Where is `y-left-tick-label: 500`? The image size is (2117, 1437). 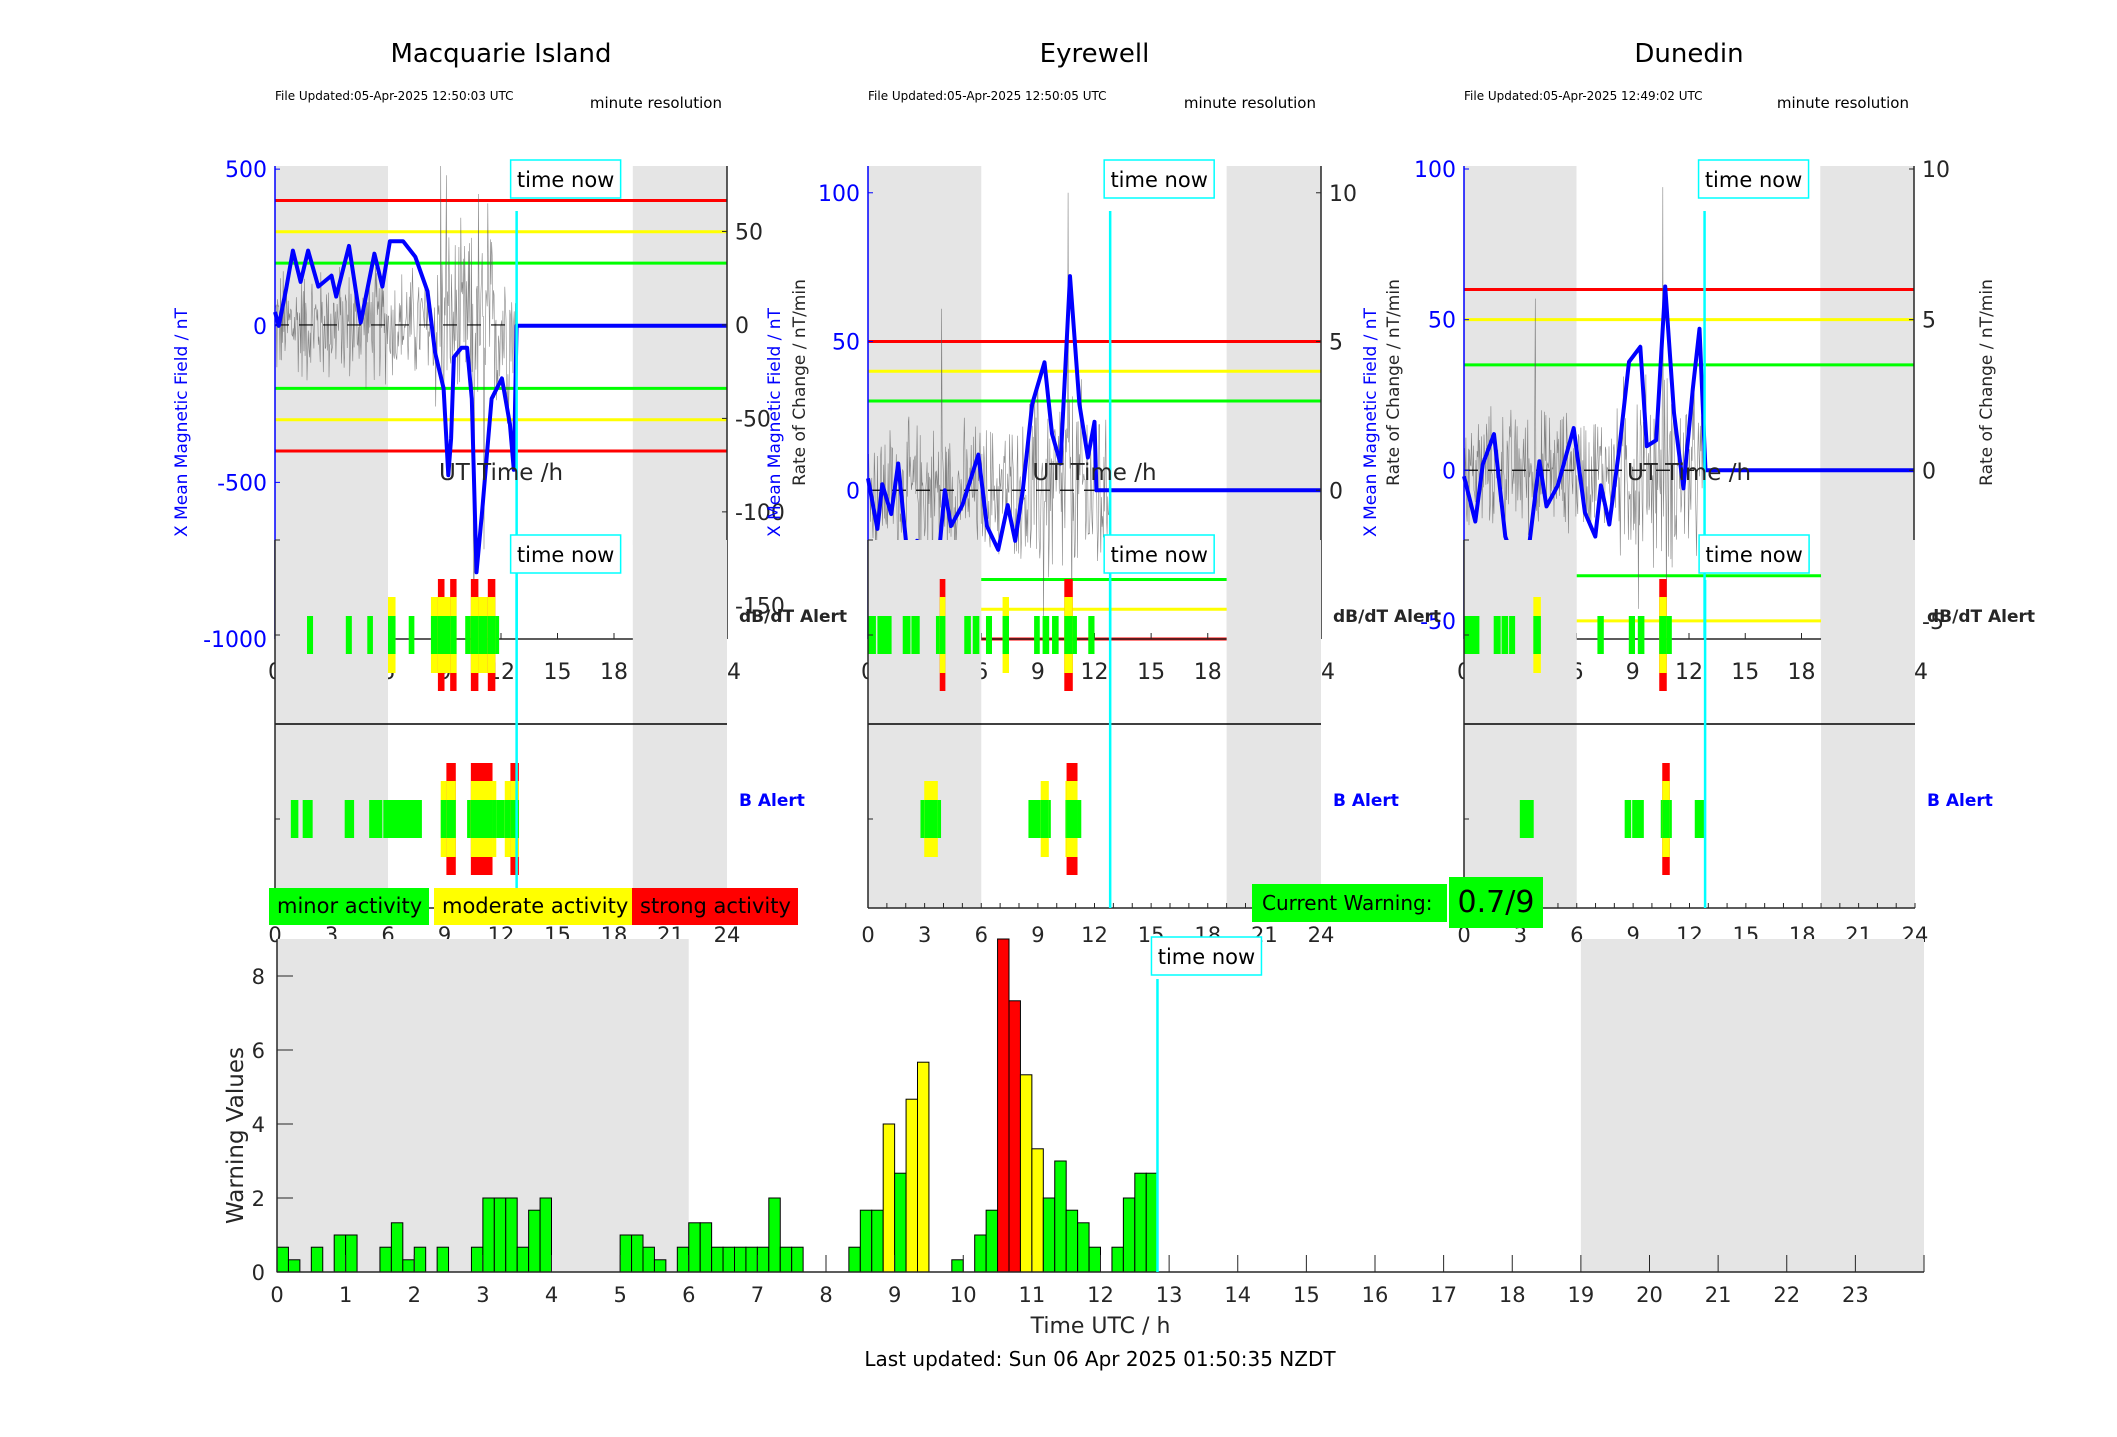 y-left-tick-label: 500 is located at coordinates (246, 170).